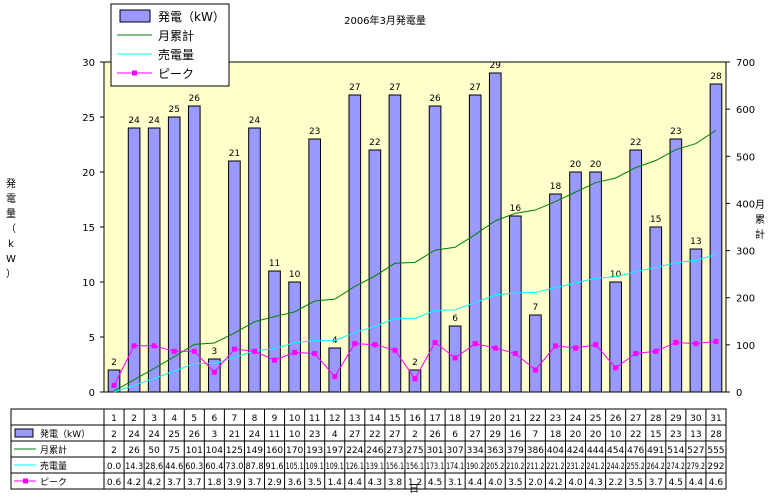 This screenshot has height=501, width=774. I want to click on y2-tick-label: 0, so click(739, 393).